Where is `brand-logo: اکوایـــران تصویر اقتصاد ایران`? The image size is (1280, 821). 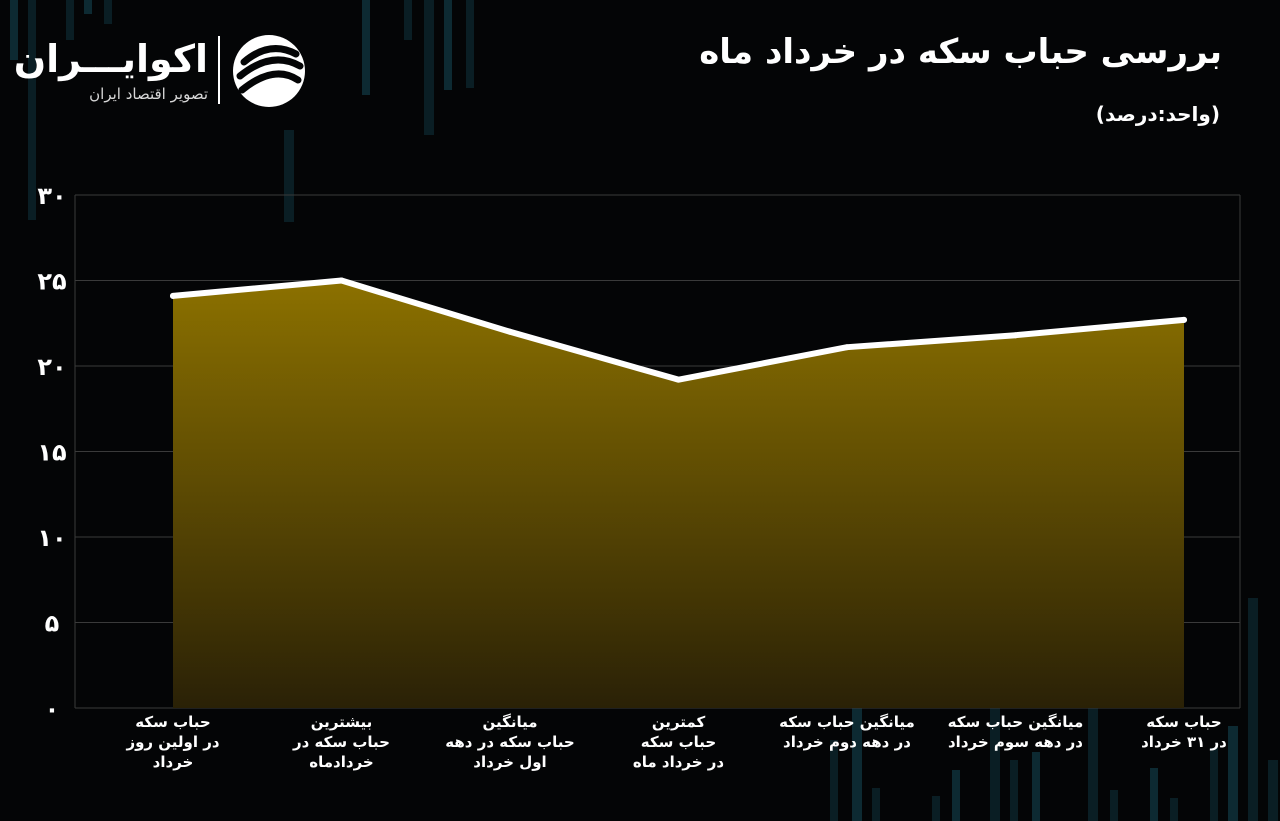 brand-logo: اکوایـــران تصویر اقتصاد ایران is located at coordinates (165, 70).